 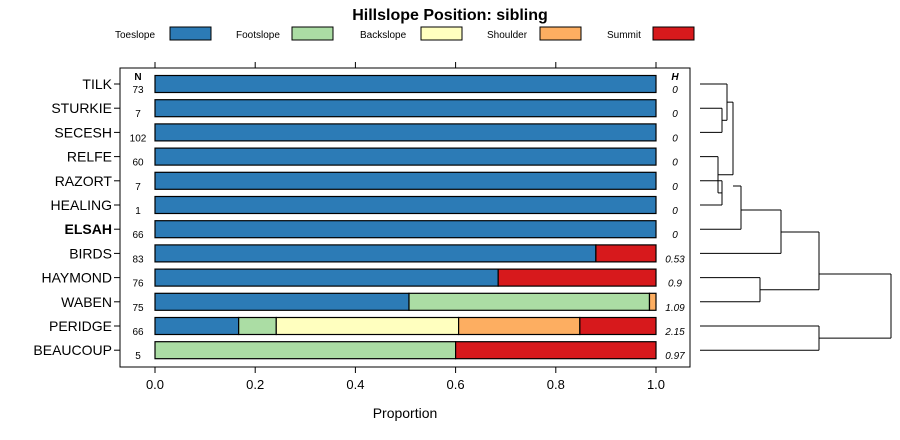 What do you see at coordinates (675, 259) in the screenshot?
I see `row-h-value: 0.53` at bounding box center [675, 259].